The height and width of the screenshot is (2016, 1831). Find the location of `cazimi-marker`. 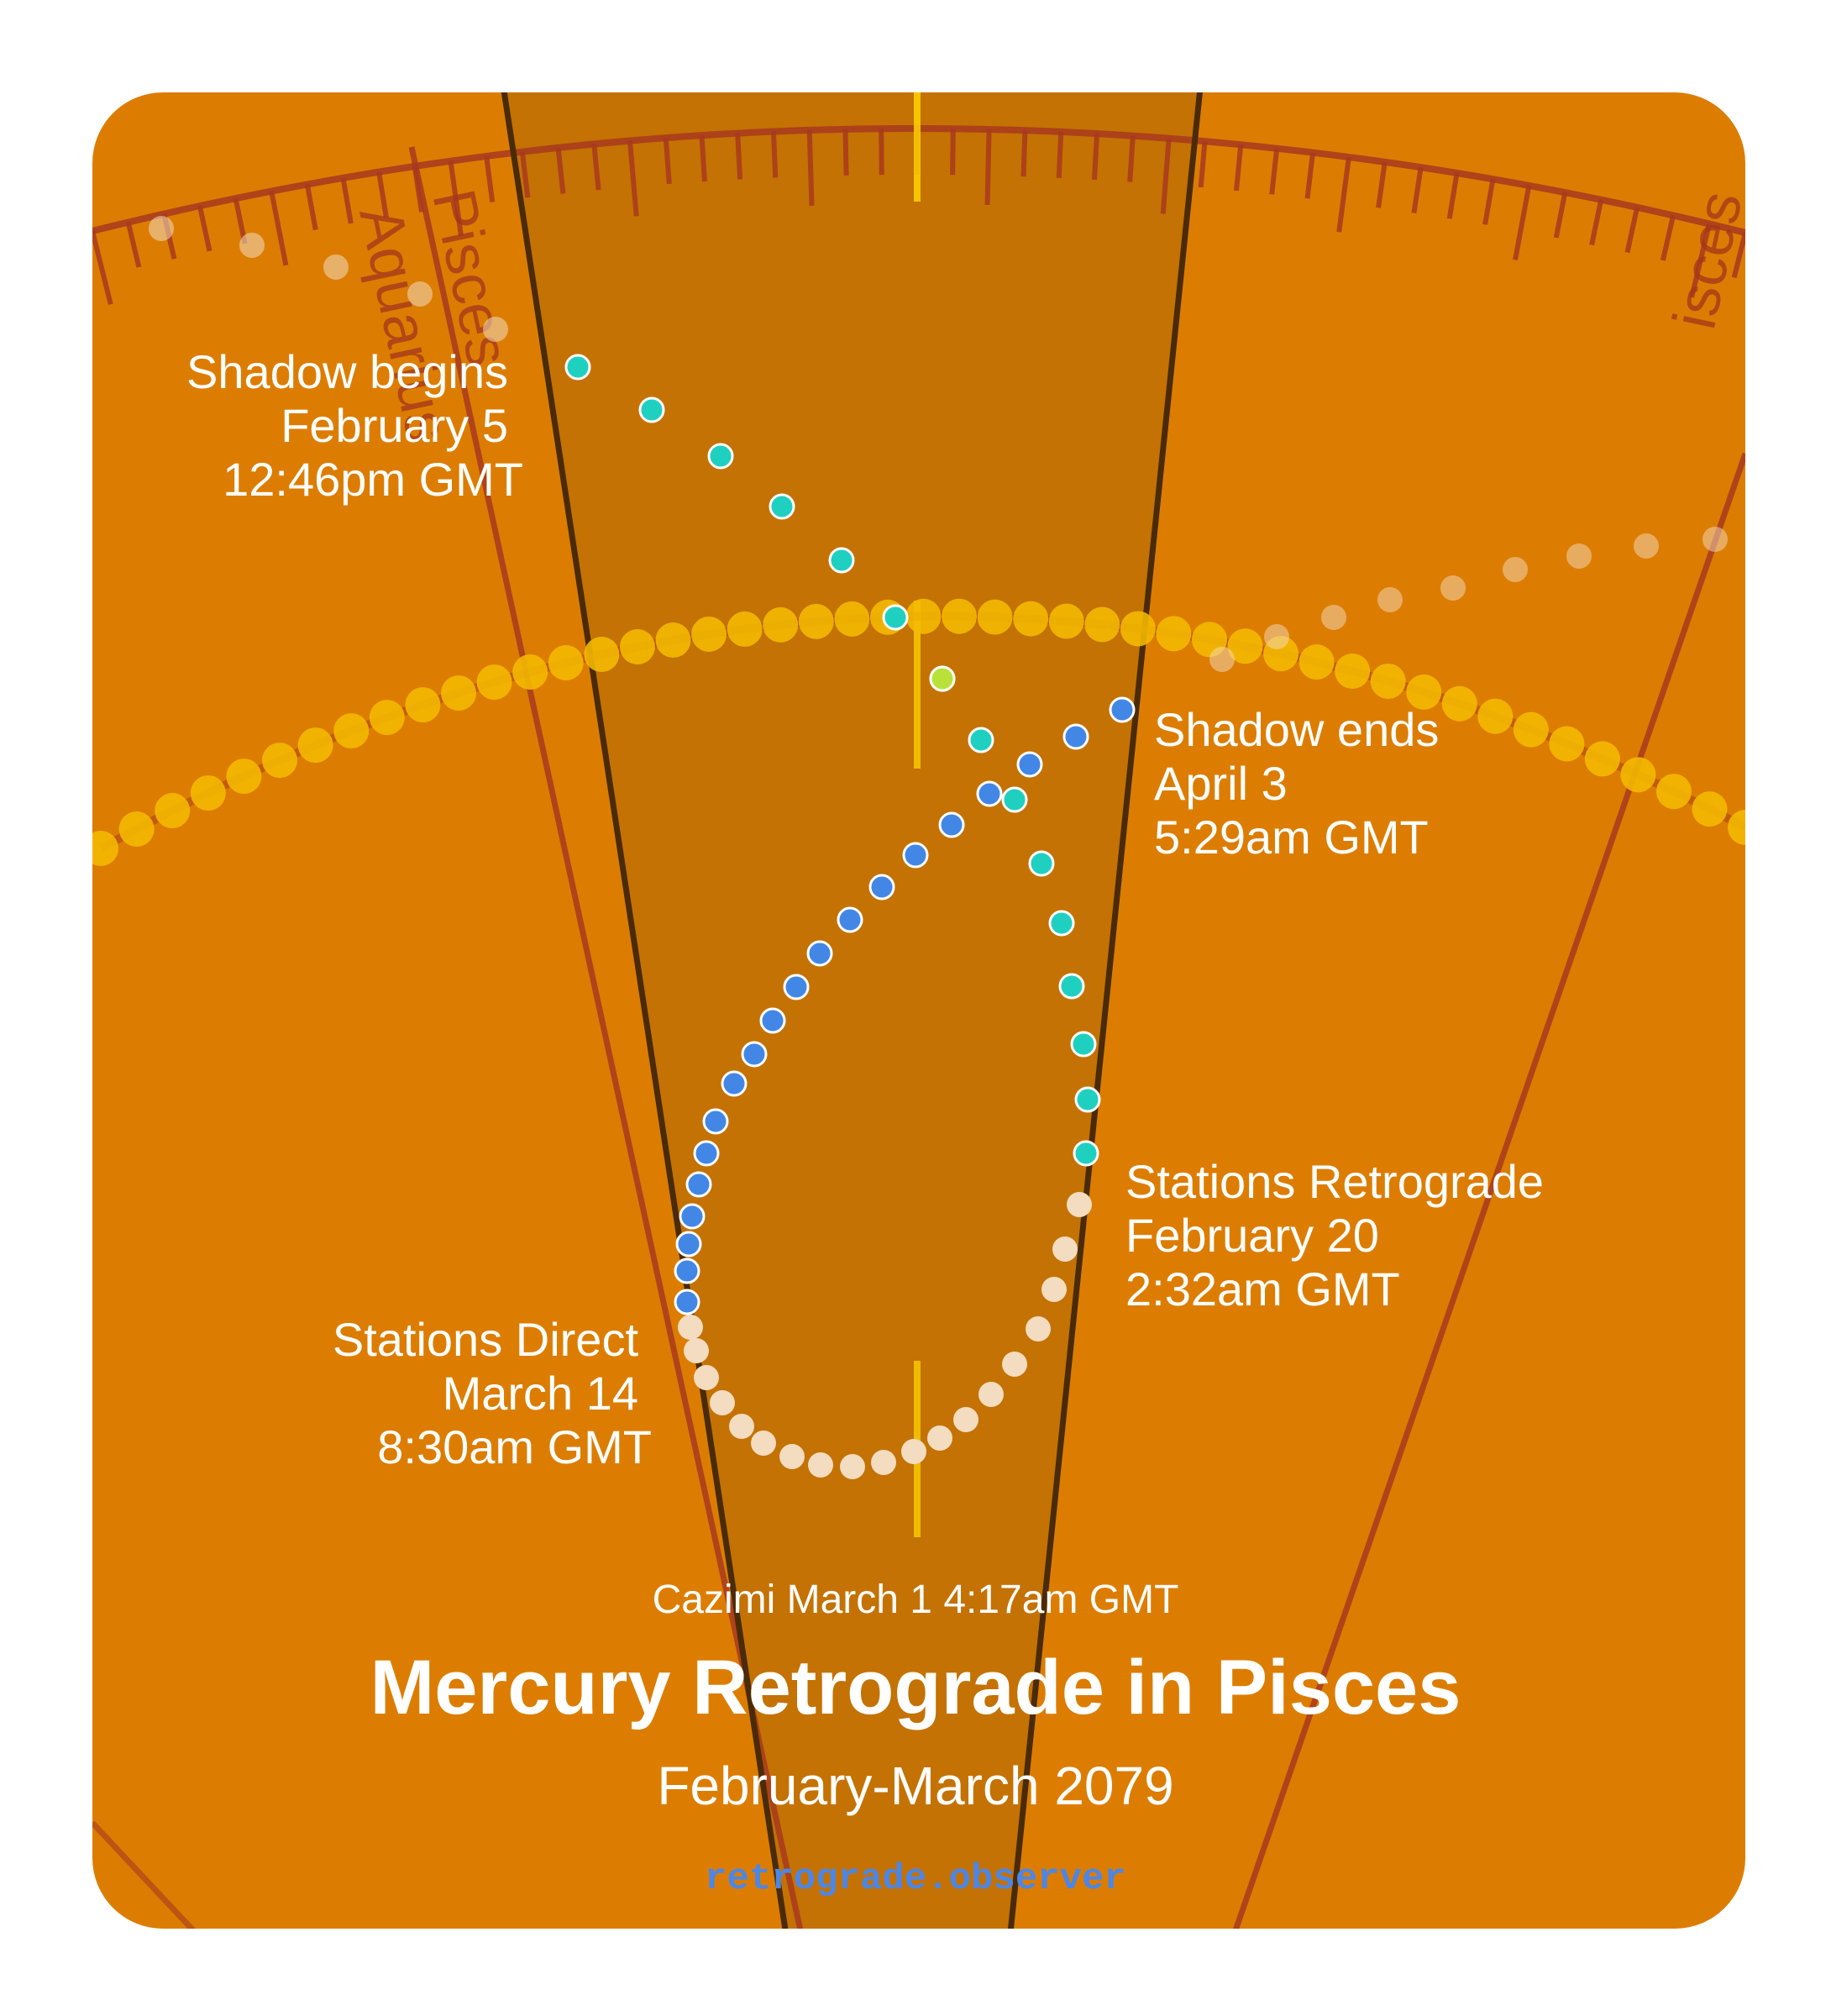

cazimi-marker is located at coordinates (917, 685).